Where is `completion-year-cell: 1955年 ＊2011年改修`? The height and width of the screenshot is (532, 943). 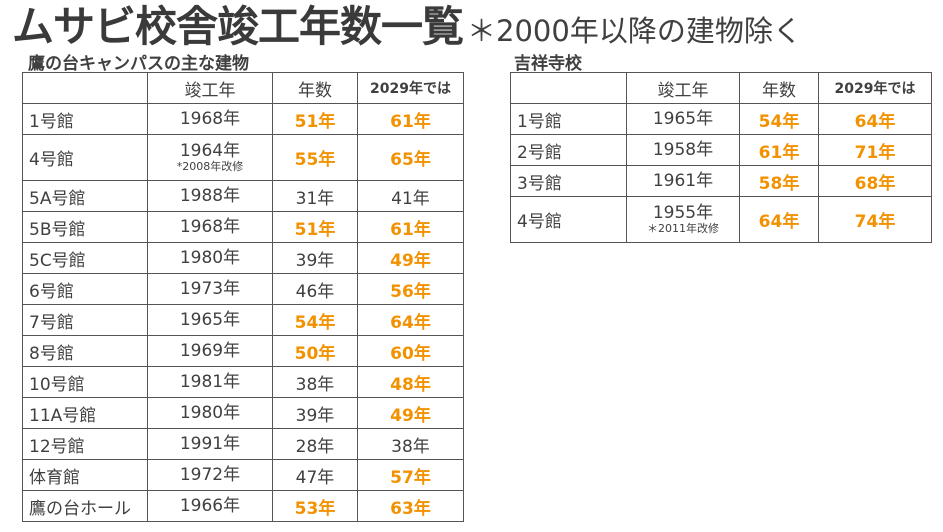
completion-year-cell: 1955年 ＊2011年改修 is located at coordinates (683, 219).